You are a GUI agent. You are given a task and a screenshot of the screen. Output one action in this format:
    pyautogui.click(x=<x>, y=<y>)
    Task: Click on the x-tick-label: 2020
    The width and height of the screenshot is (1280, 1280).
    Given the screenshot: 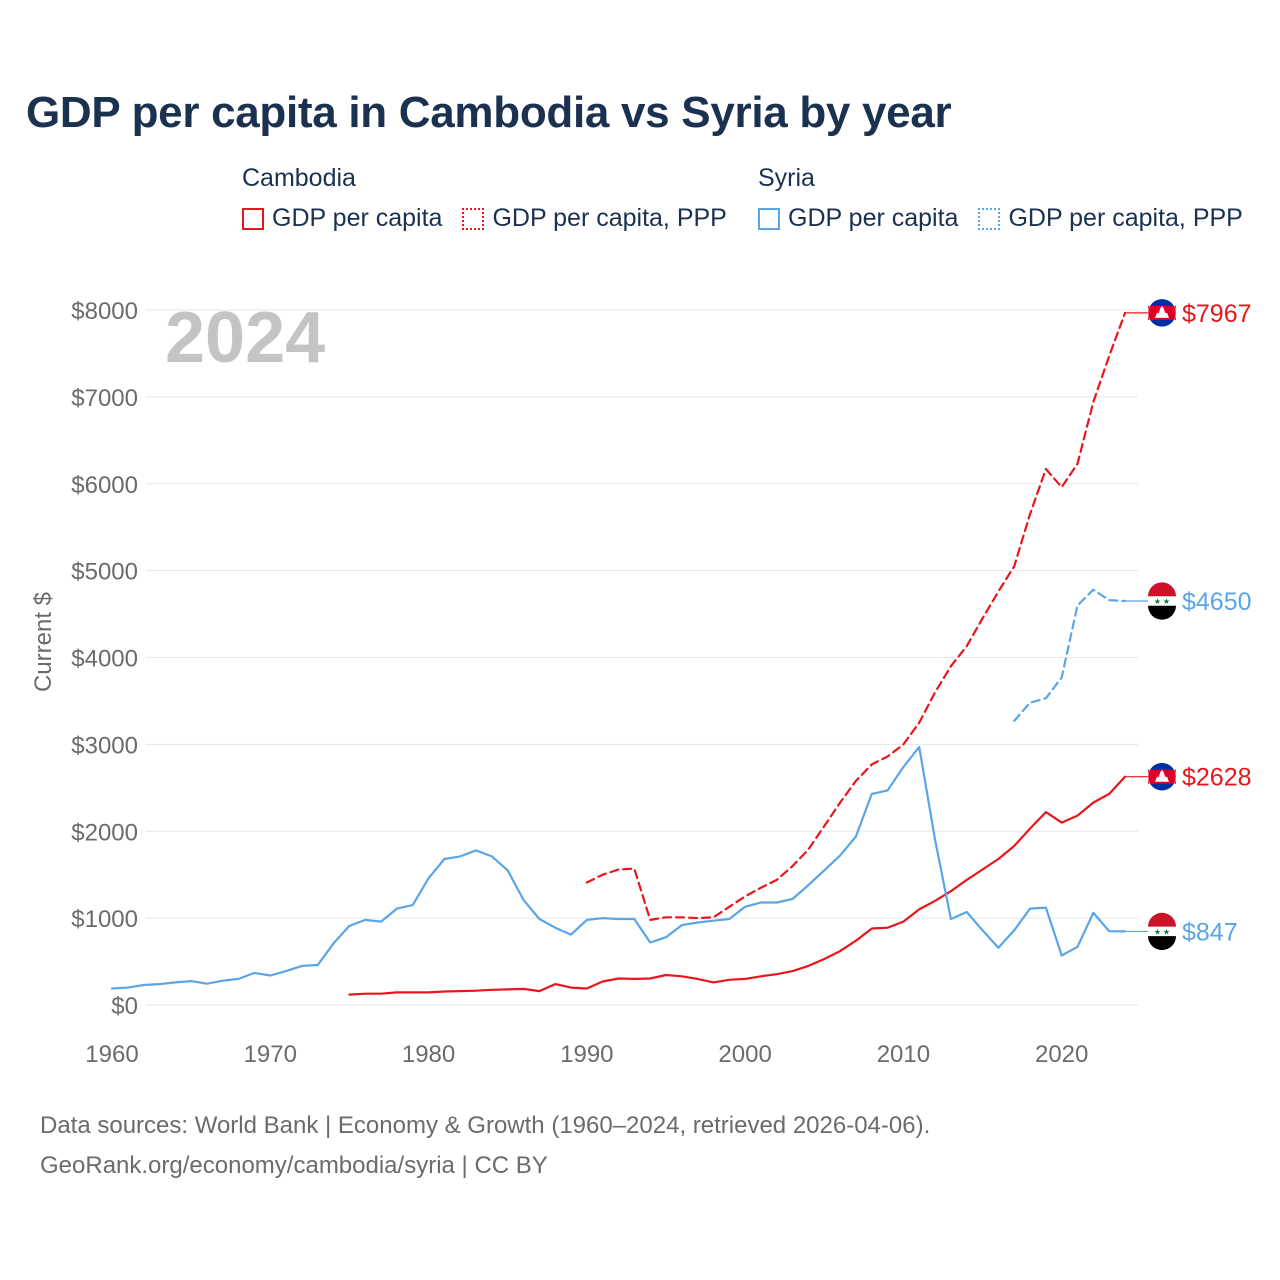 What is the action you would take?
    pyautogui.click(x=1061, y=1054)
    